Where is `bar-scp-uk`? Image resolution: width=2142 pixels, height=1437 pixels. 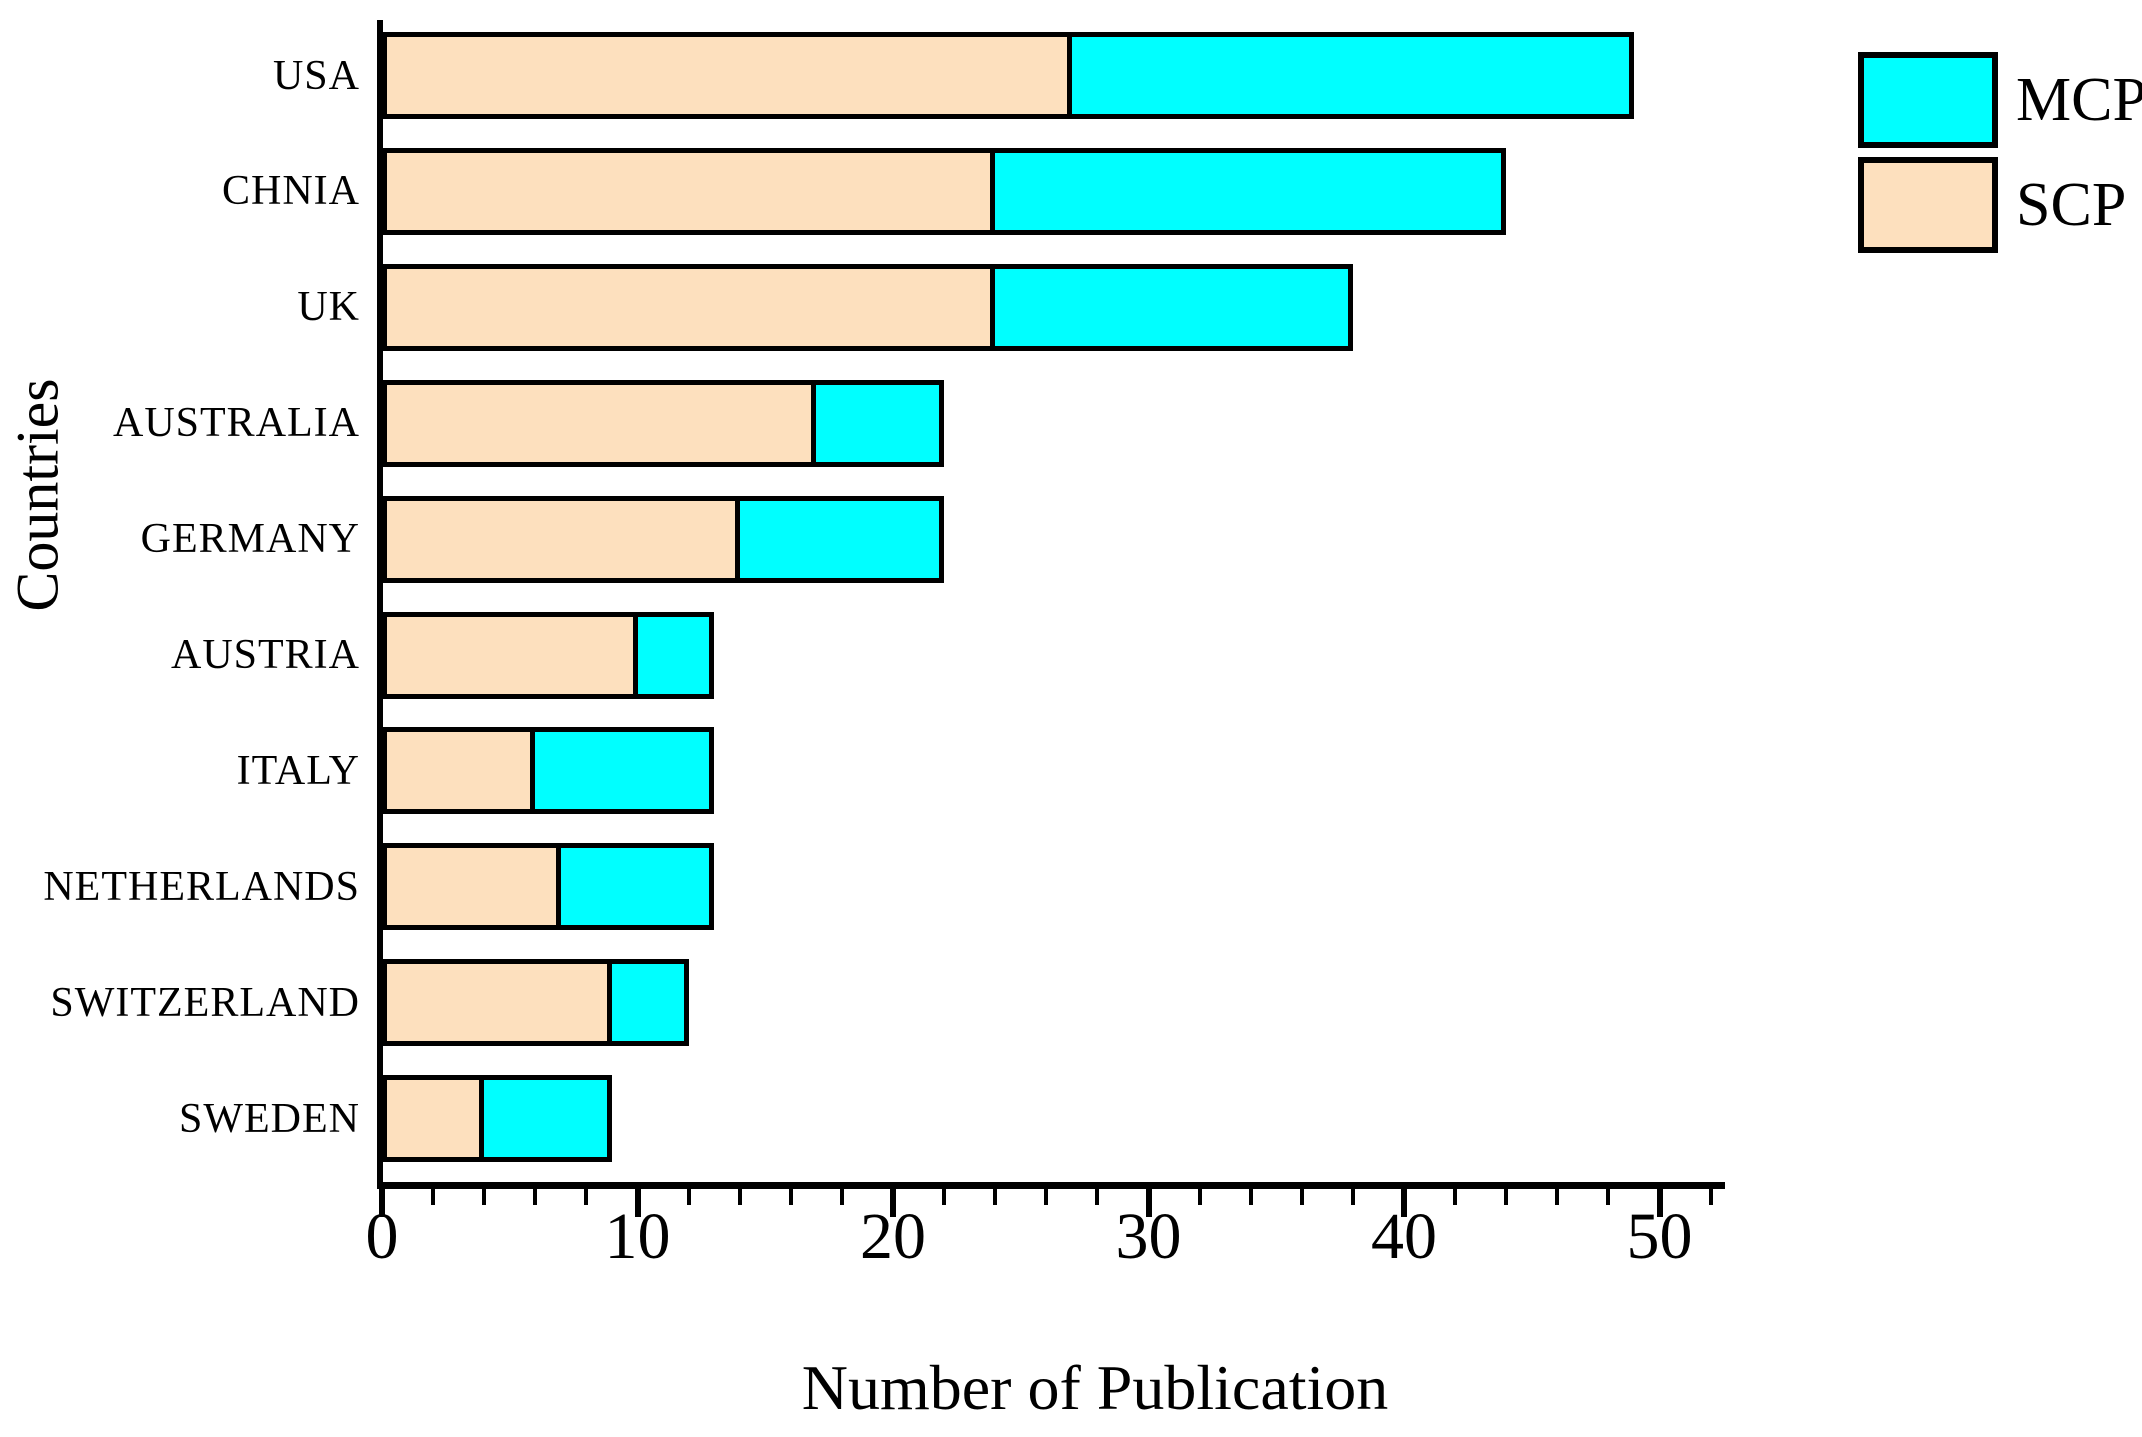
bar-scp-uk is located at coordinates (689, 307).